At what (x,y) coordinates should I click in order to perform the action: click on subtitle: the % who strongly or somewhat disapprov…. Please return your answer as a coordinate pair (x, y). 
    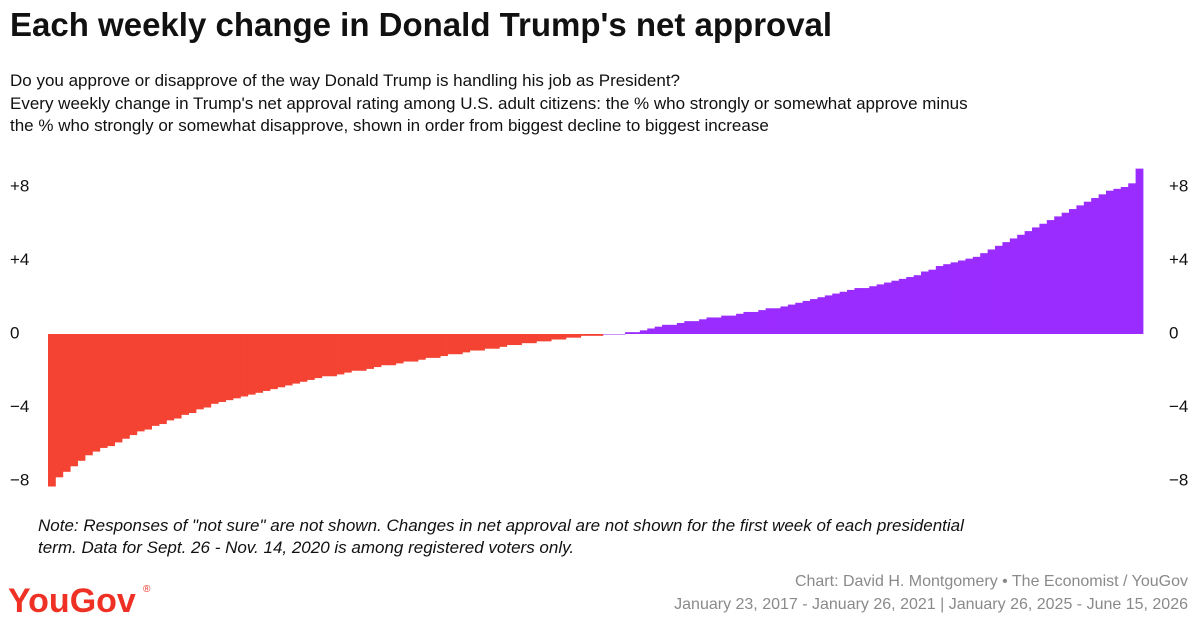
    Looking at the image, I should click on (389, 125).